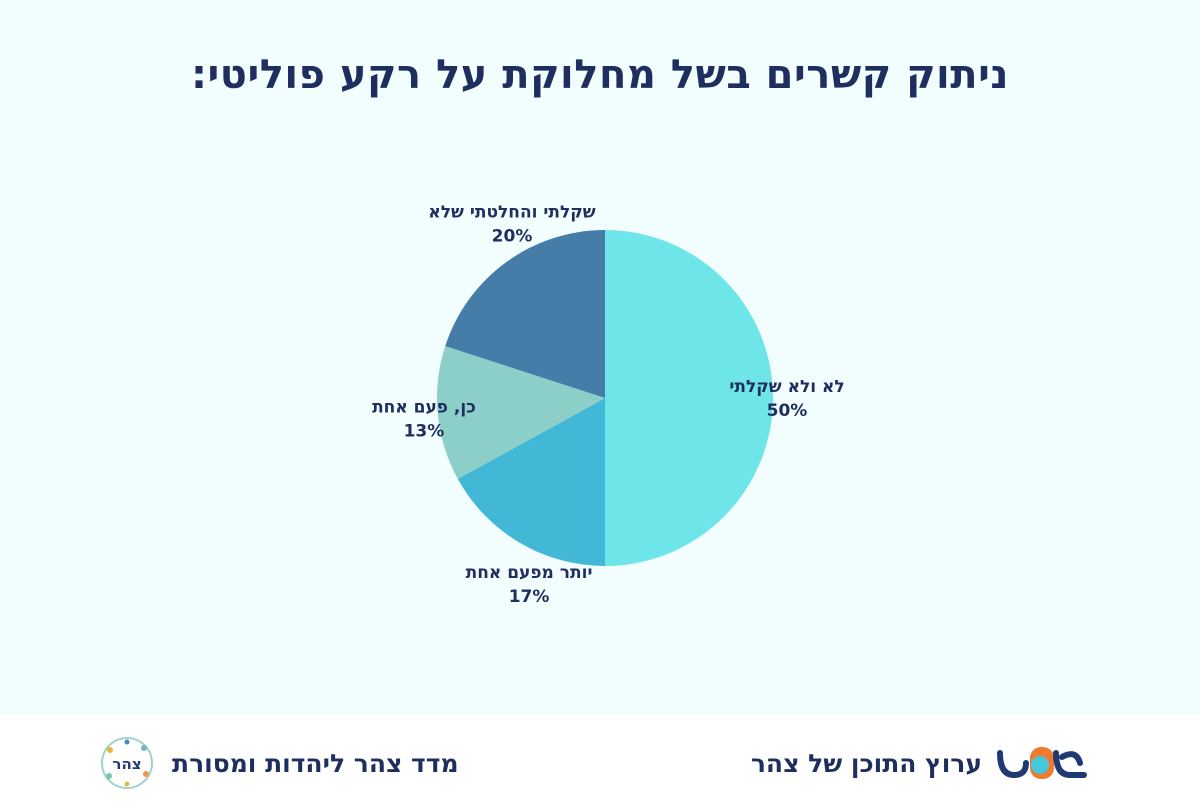 The image size is (1200, 811). I want to click on footer-index: מדד צהר ליהדות ומסורת צהר, so click(279, 763).